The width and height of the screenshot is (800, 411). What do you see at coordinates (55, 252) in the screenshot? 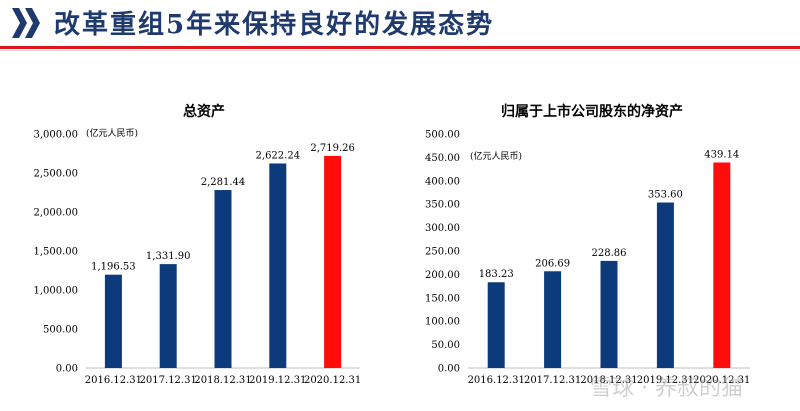
I see `y-tick-label: 1,500.00` at bounding box center [55, 252].